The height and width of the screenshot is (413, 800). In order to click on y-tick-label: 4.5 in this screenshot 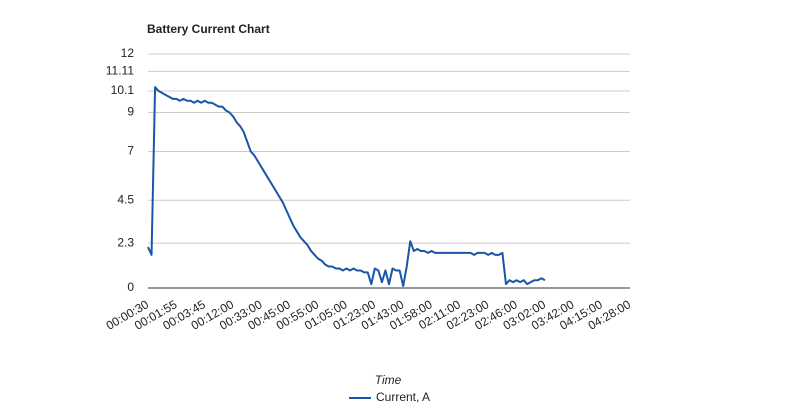, I will do `click(125, 199)`.